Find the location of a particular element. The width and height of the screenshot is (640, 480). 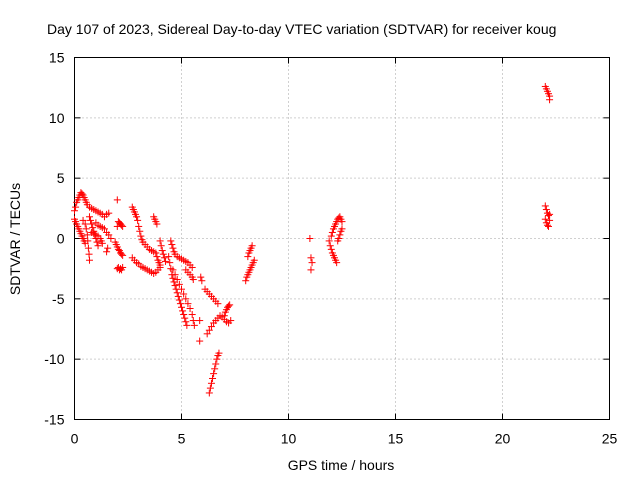

y-tick-label: 0 is located at coordinates (61, 239).